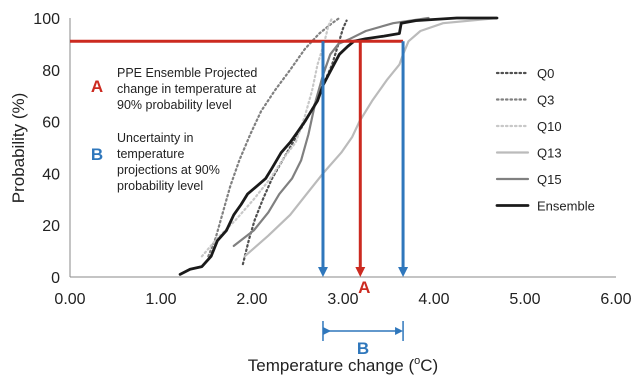 Image resolution: width=636 pixels, height=376 pixels. I want to click on x-axis-title: Temperature change (oC), so click(343, 365).